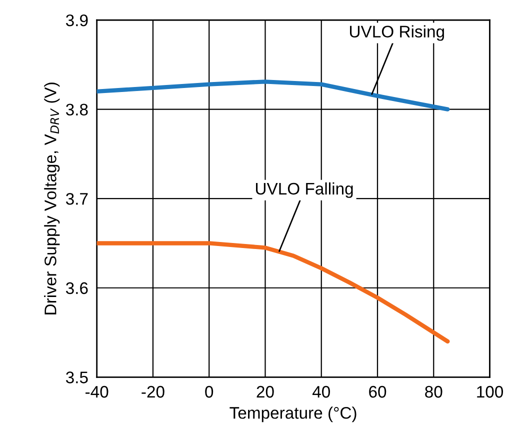 The height and width of the screenshot is (436, 507). I want to click on x-tick-label: 60, so click(377, 392).